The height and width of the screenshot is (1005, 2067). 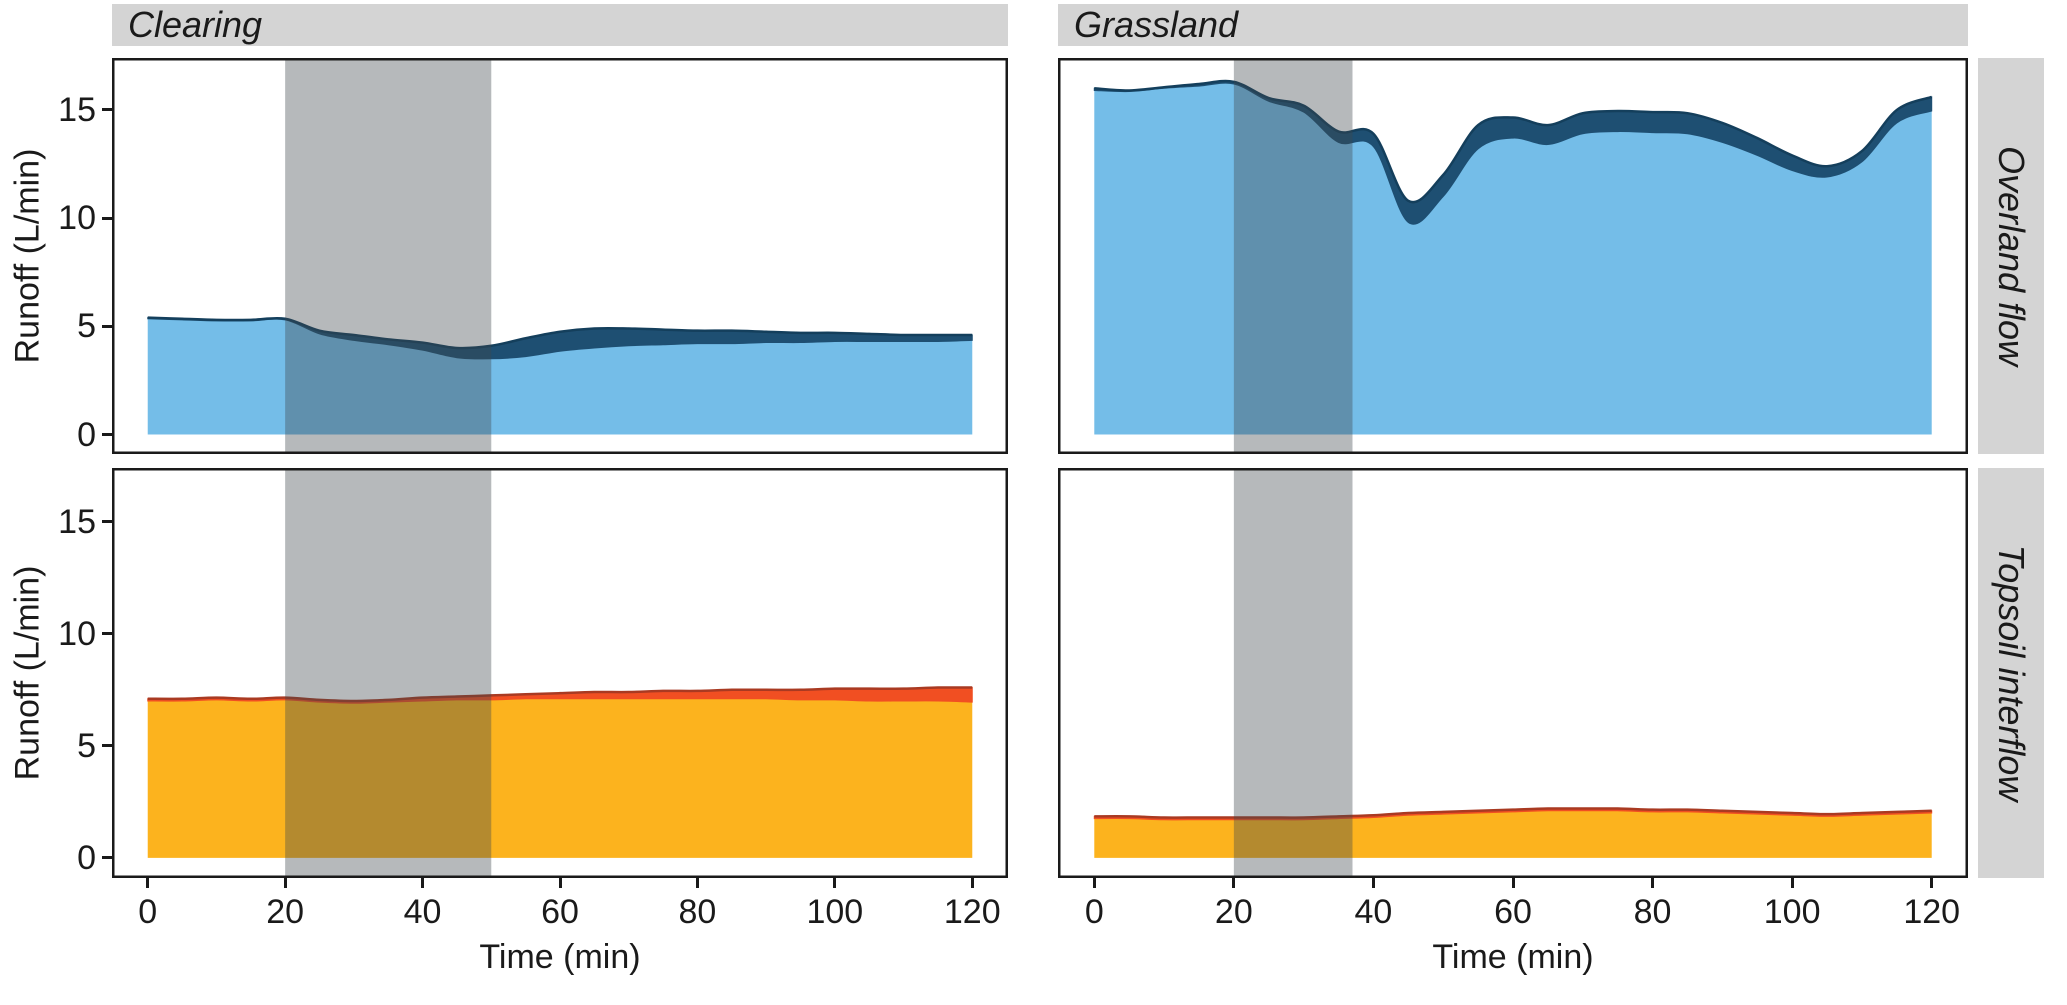 I want to click on facet-strip-clearing-label: Clearing, so click(x=195, y=24).